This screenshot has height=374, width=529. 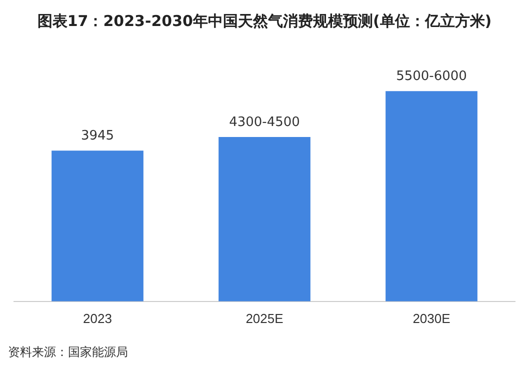 What do you see at coordinates (431, 76) in the screenshot?
I see `data-label: 5500-6000` at bounding box center [431, 76].